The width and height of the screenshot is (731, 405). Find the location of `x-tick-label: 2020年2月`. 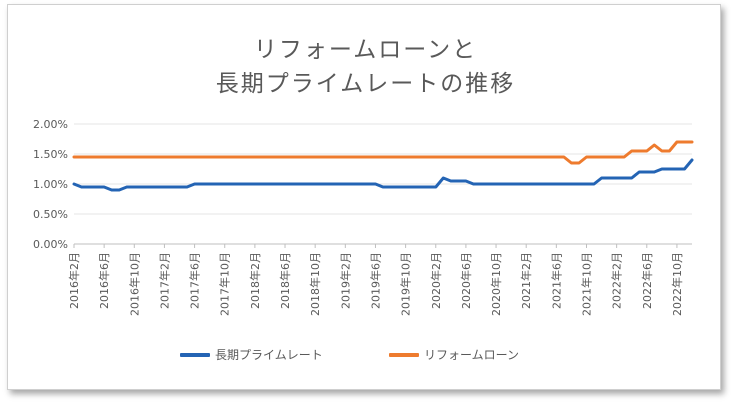

x-tick-label: 2020年2月 is located at coordinates (436, 280).